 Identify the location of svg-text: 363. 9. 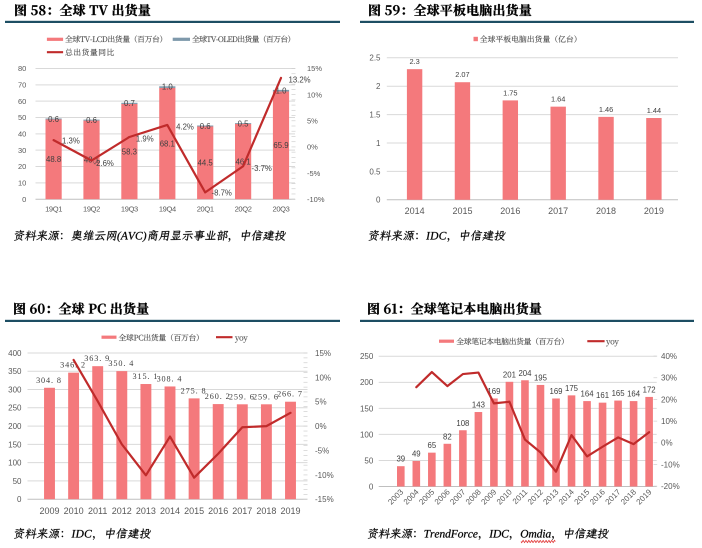
(97, 358).